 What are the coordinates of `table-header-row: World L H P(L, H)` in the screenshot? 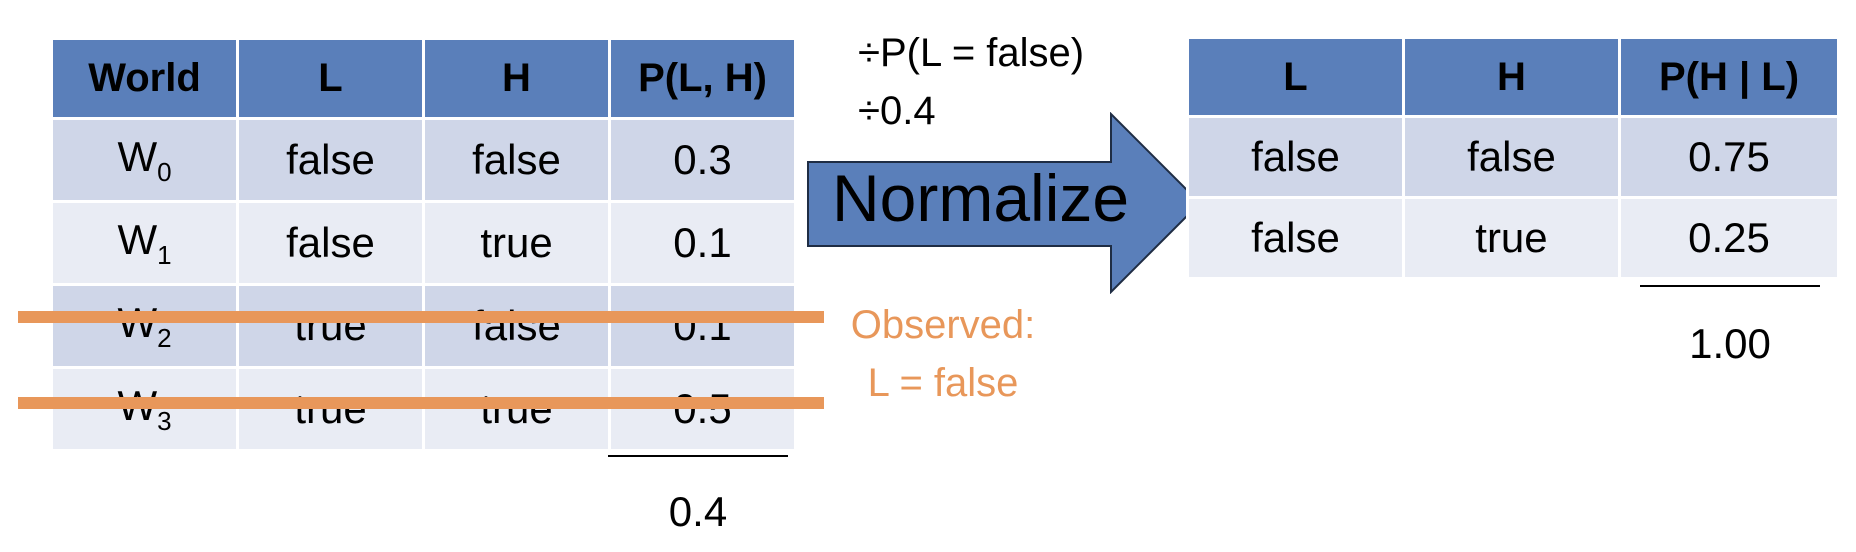 It's located at (423, 78).